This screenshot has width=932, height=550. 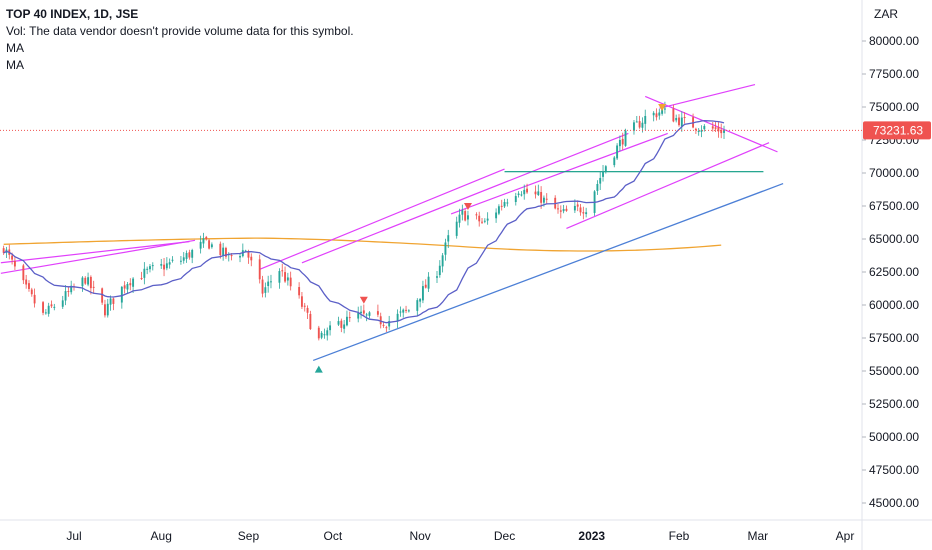 I want to click on last-price-badge, so click(x=897, y=130).